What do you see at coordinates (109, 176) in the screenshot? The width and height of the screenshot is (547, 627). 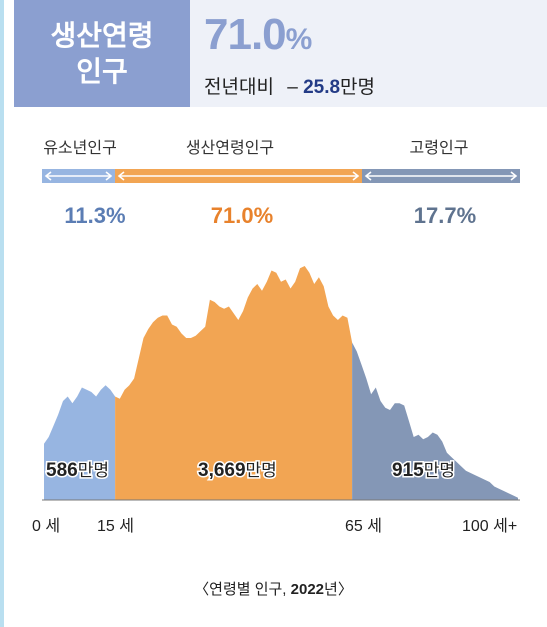 I see `arrow-head-youth-right` at bounding box center [109, 176].